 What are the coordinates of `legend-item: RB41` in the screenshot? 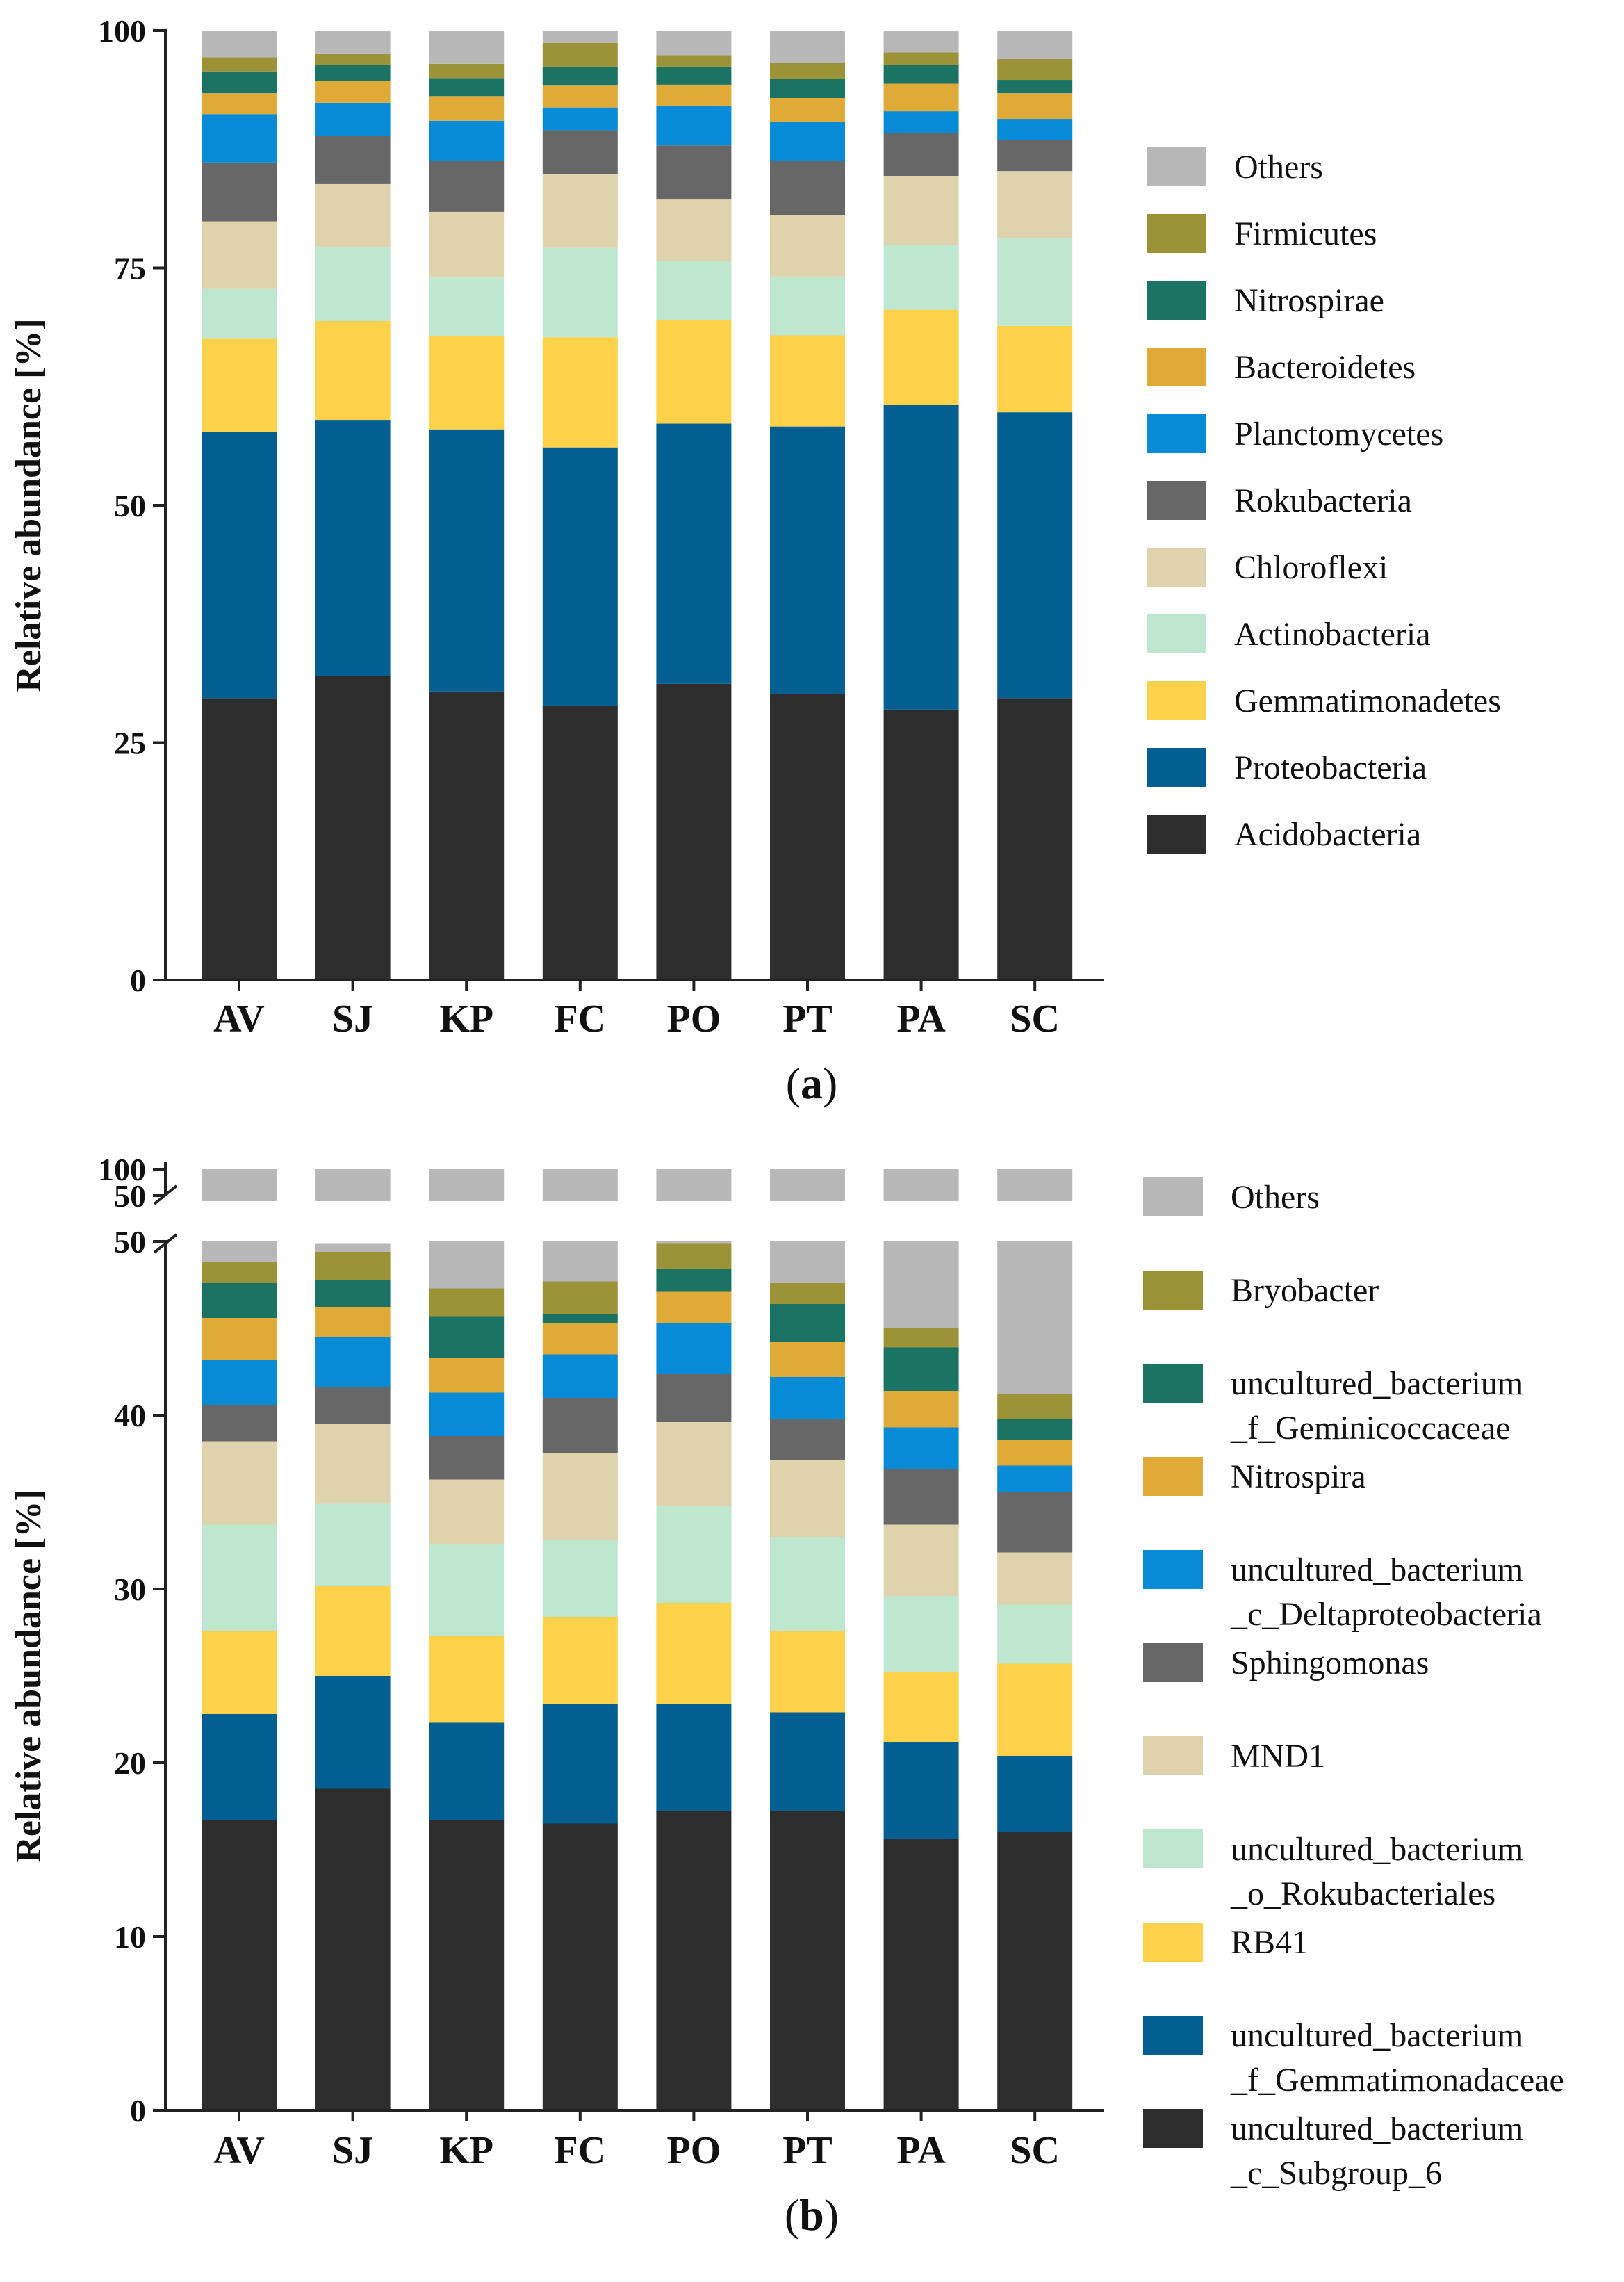 It's located at (1226, 1942).